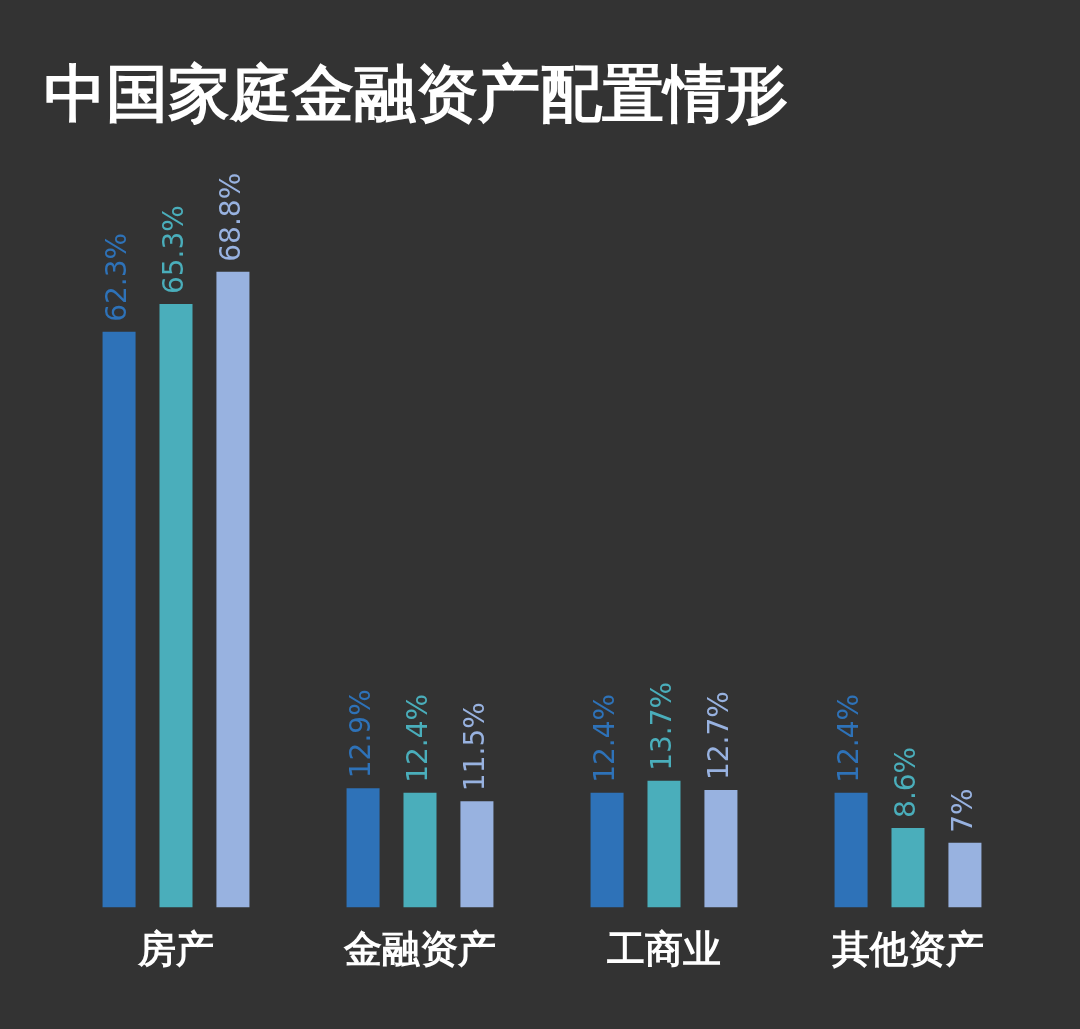  What do you see at coordinates (175, 949) in the screenshot?
I see `x-tick-label: 房产` at bounding box center [175, 949].